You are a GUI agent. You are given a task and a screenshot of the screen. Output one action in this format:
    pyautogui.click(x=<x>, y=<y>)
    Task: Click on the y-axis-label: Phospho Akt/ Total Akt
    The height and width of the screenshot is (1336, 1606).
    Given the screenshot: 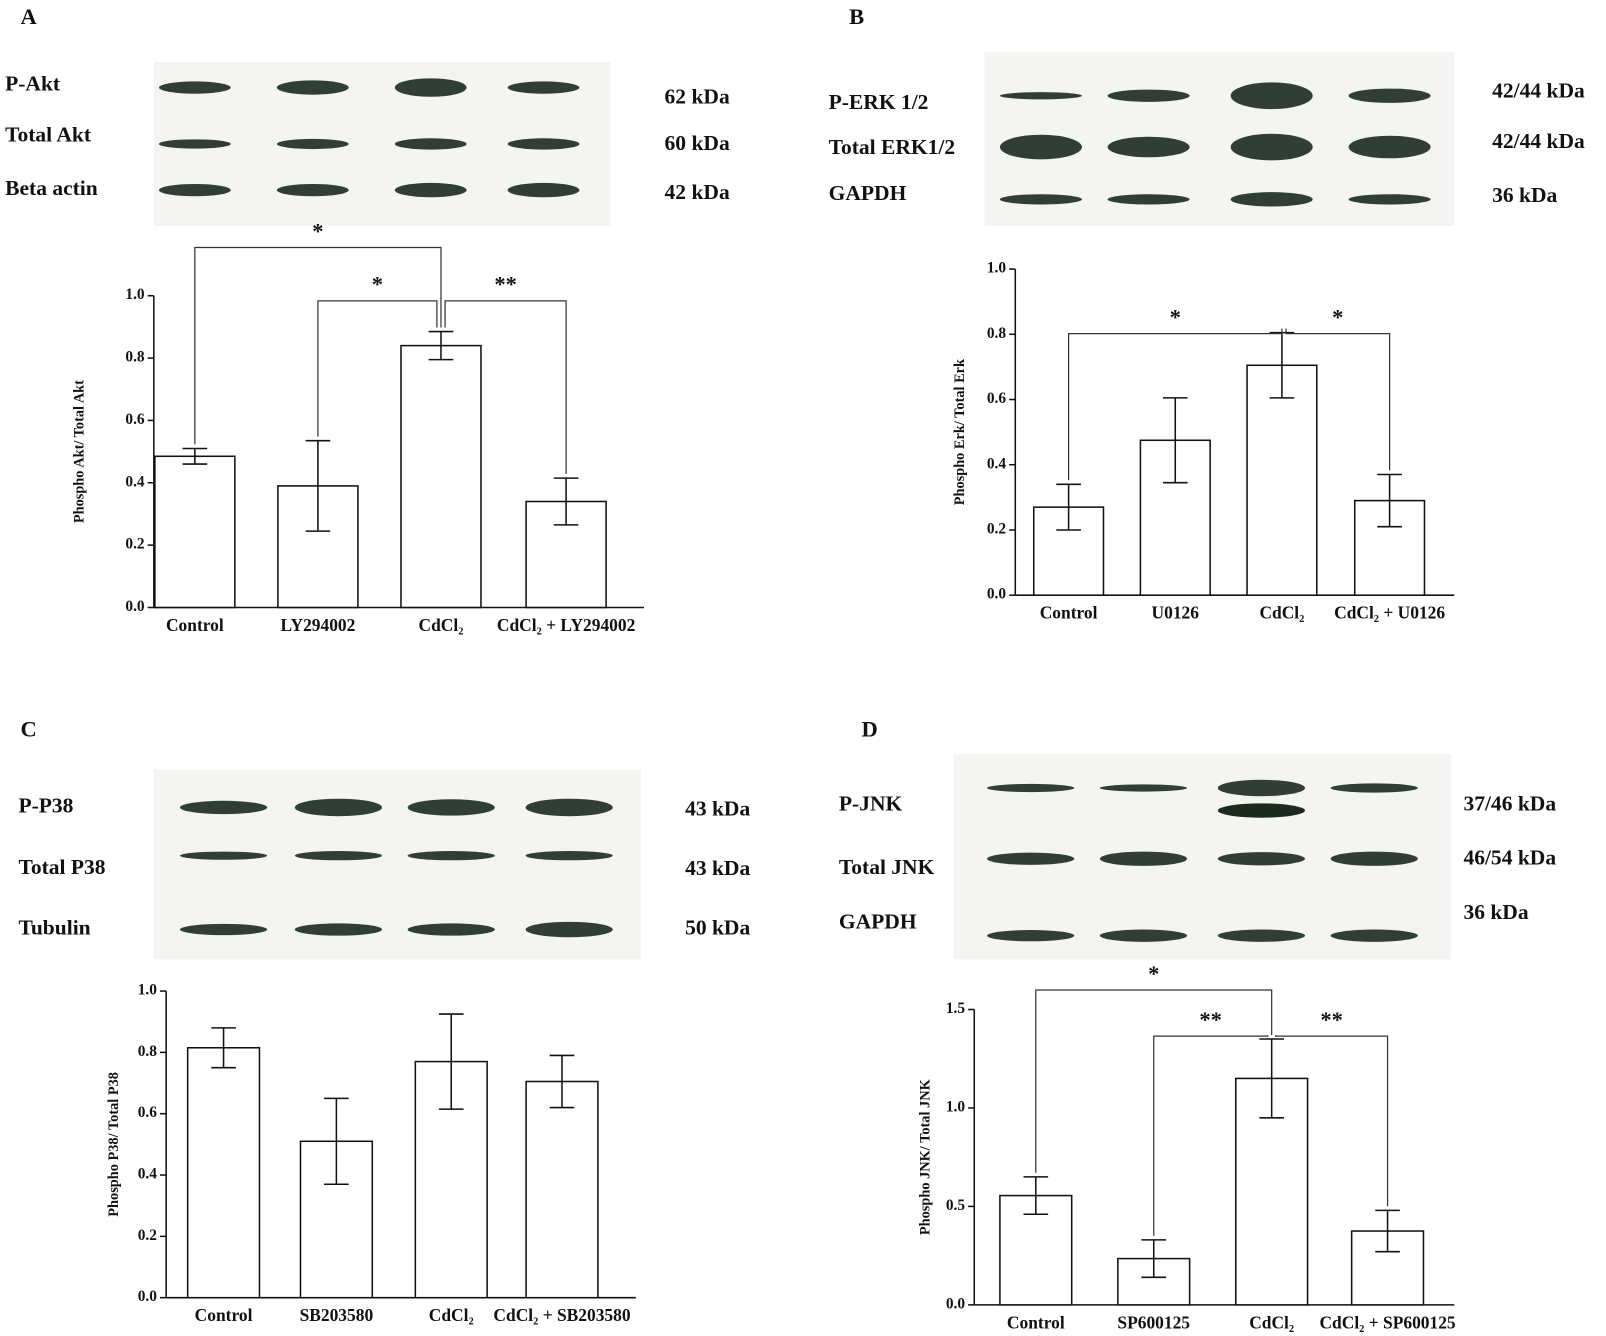 What is the action you would take?
    pyautogui.click(x=79, y=451)
    